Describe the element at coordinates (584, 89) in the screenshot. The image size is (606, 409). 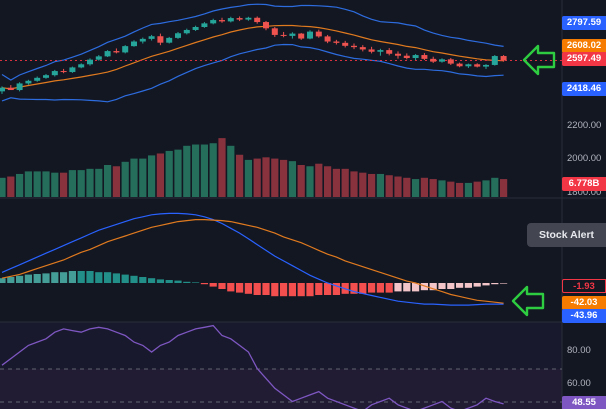
I see `lower-band-tag: 2418.46` at that location.